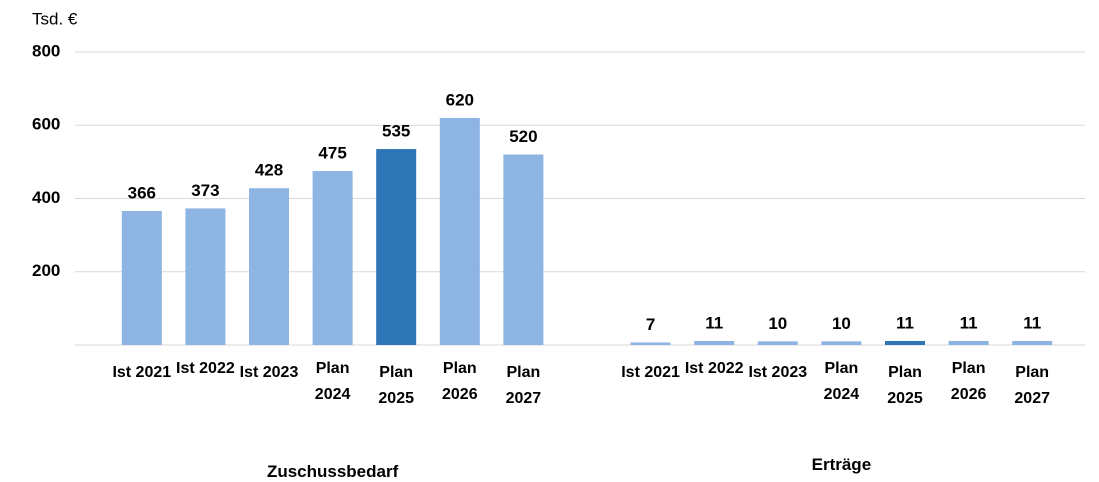 Image resolution: width=1099 pixels, height=482 pixels. What do you see at coordinates (460, 99) in the screenshot?
I see `value-label: 620` at bounding box center [460, 99].